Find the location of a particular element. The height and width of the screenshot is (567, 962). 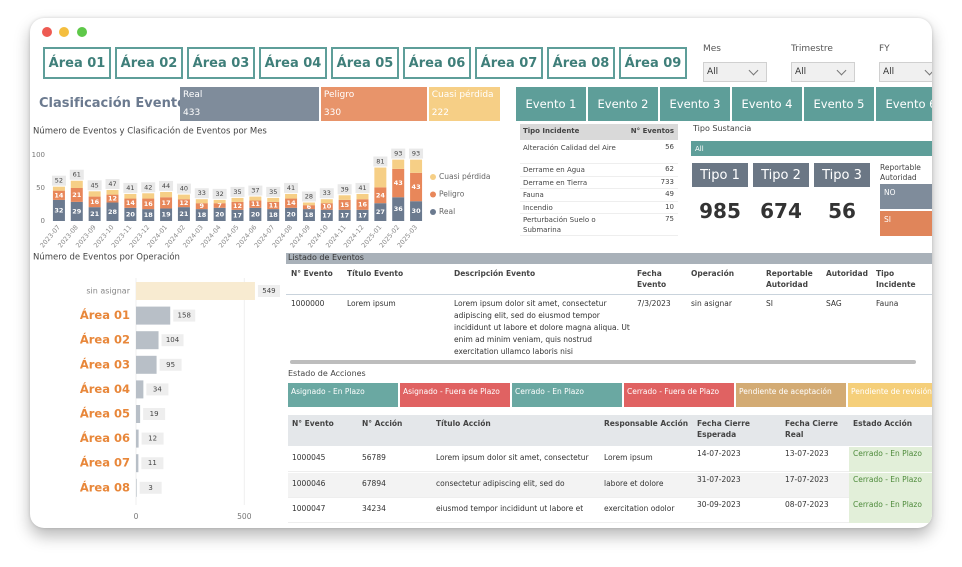

data-label: 17 is located at coordinates (237, 215).